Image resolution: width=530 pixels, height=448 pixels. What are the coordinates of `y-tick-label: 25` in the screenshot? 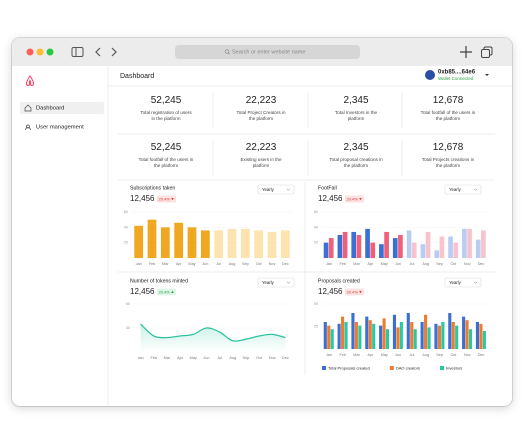 It's located at (316, 327).